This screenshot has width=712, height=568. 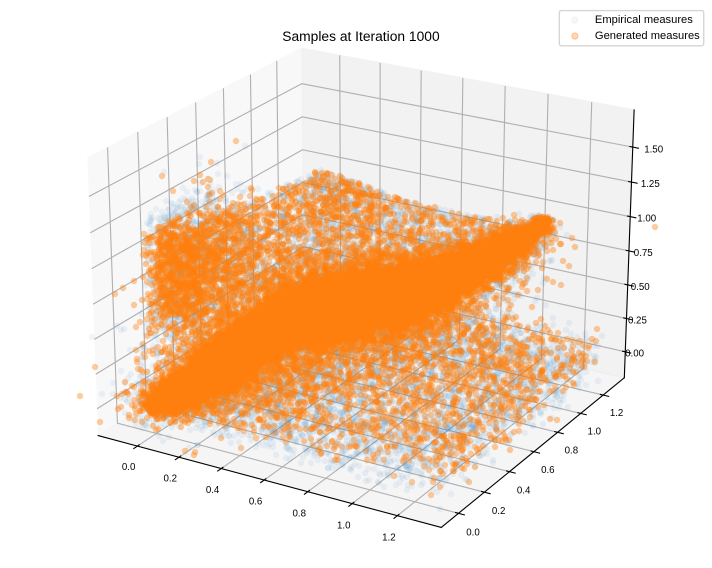 What do you see at coordinates (637, 320) in the screenshot?
I see `svg-text: 0.25` at bounding box center [637, 320].